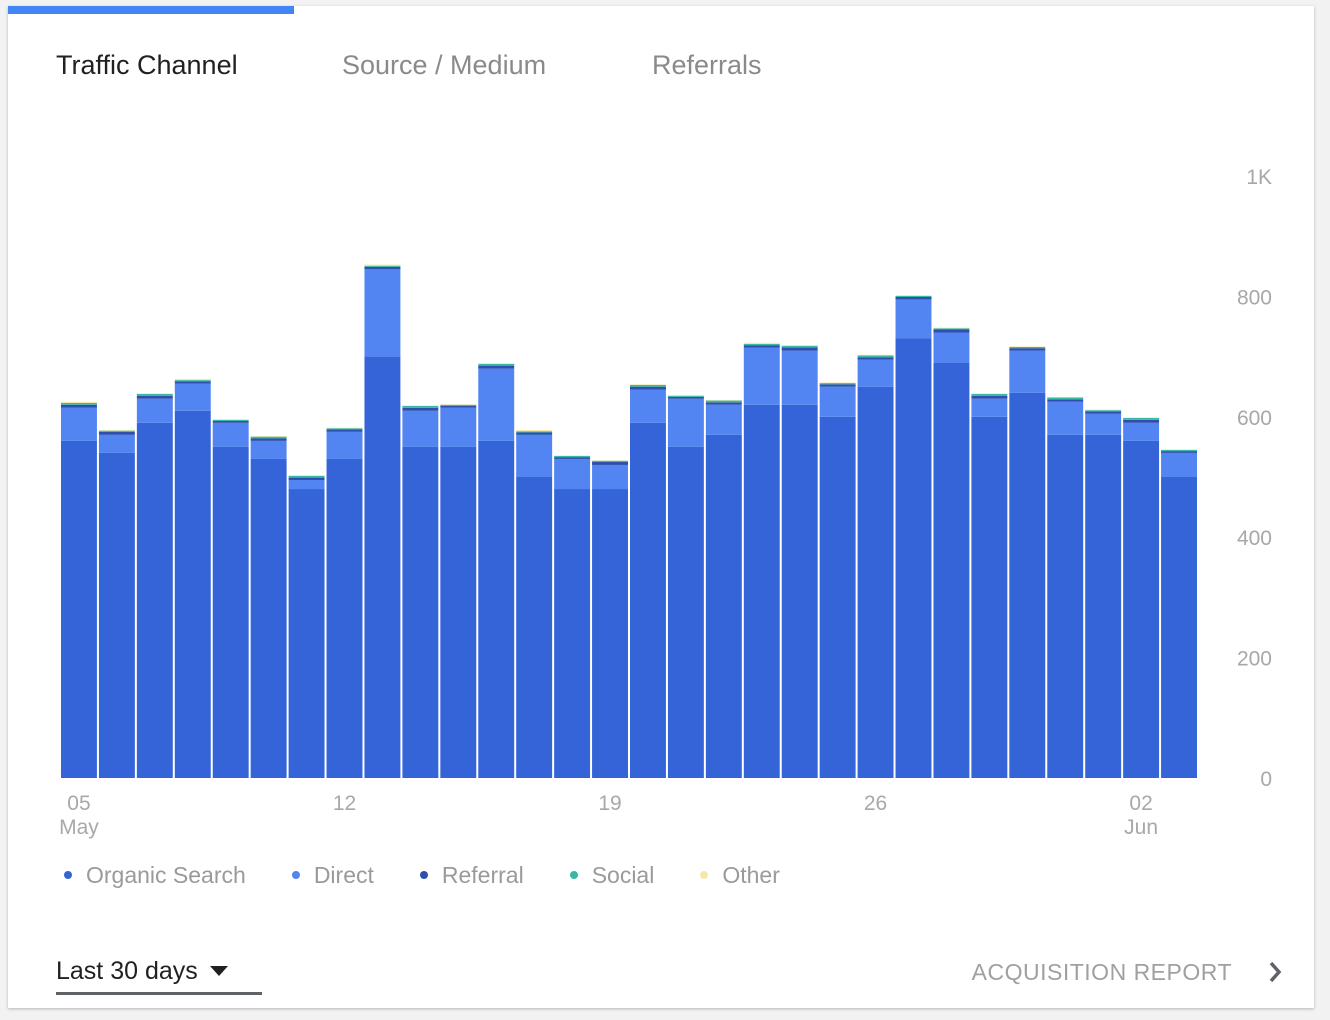  I want to click on legend-label-other: Other, so click(751, 874).